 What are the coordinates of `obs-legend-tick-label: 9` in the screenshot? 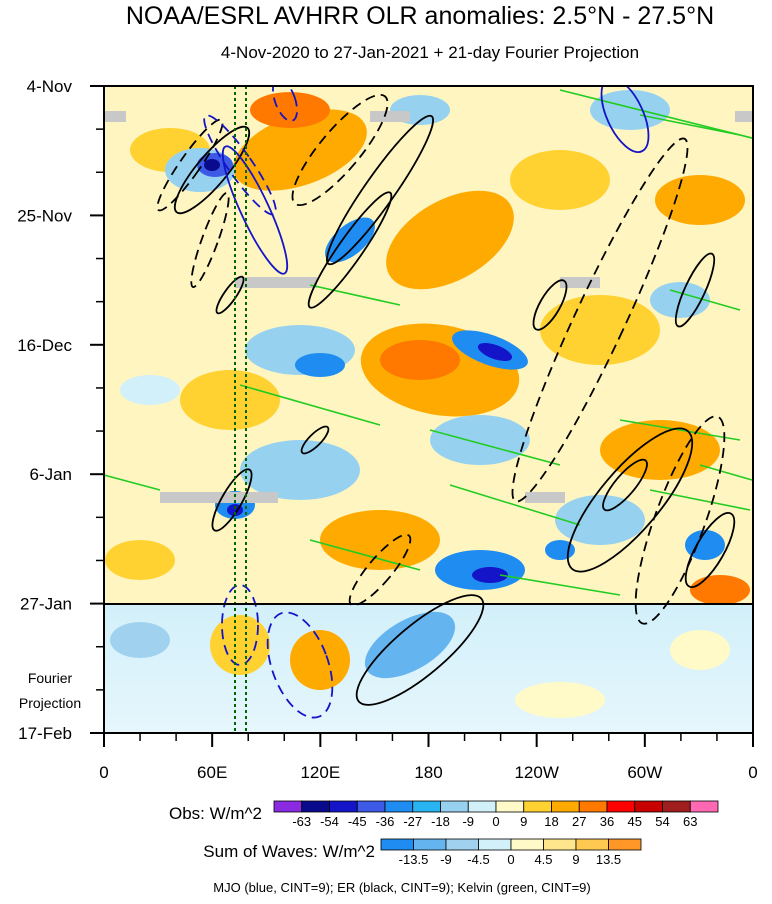 It's located at (523, 821).